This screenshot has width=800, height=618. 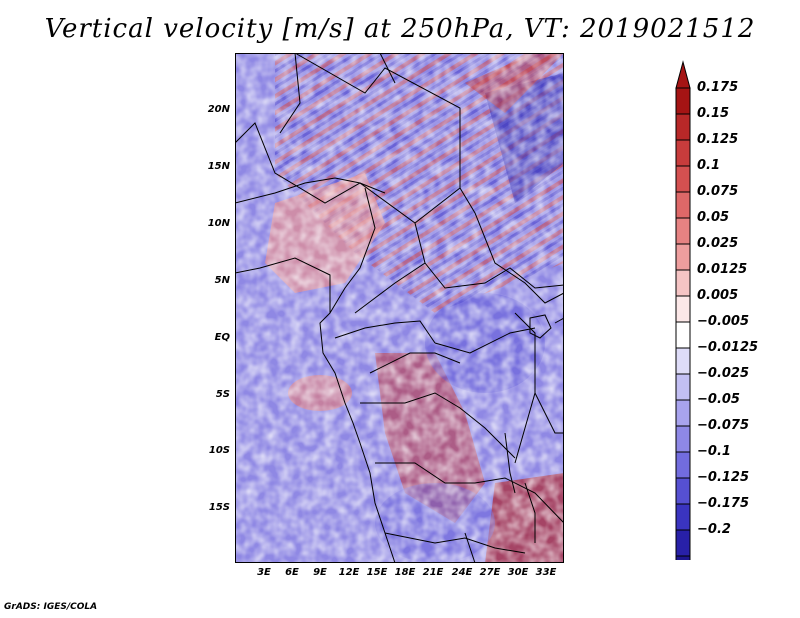 I want to click on lon-label: 12E, so click(x=349, y=572).